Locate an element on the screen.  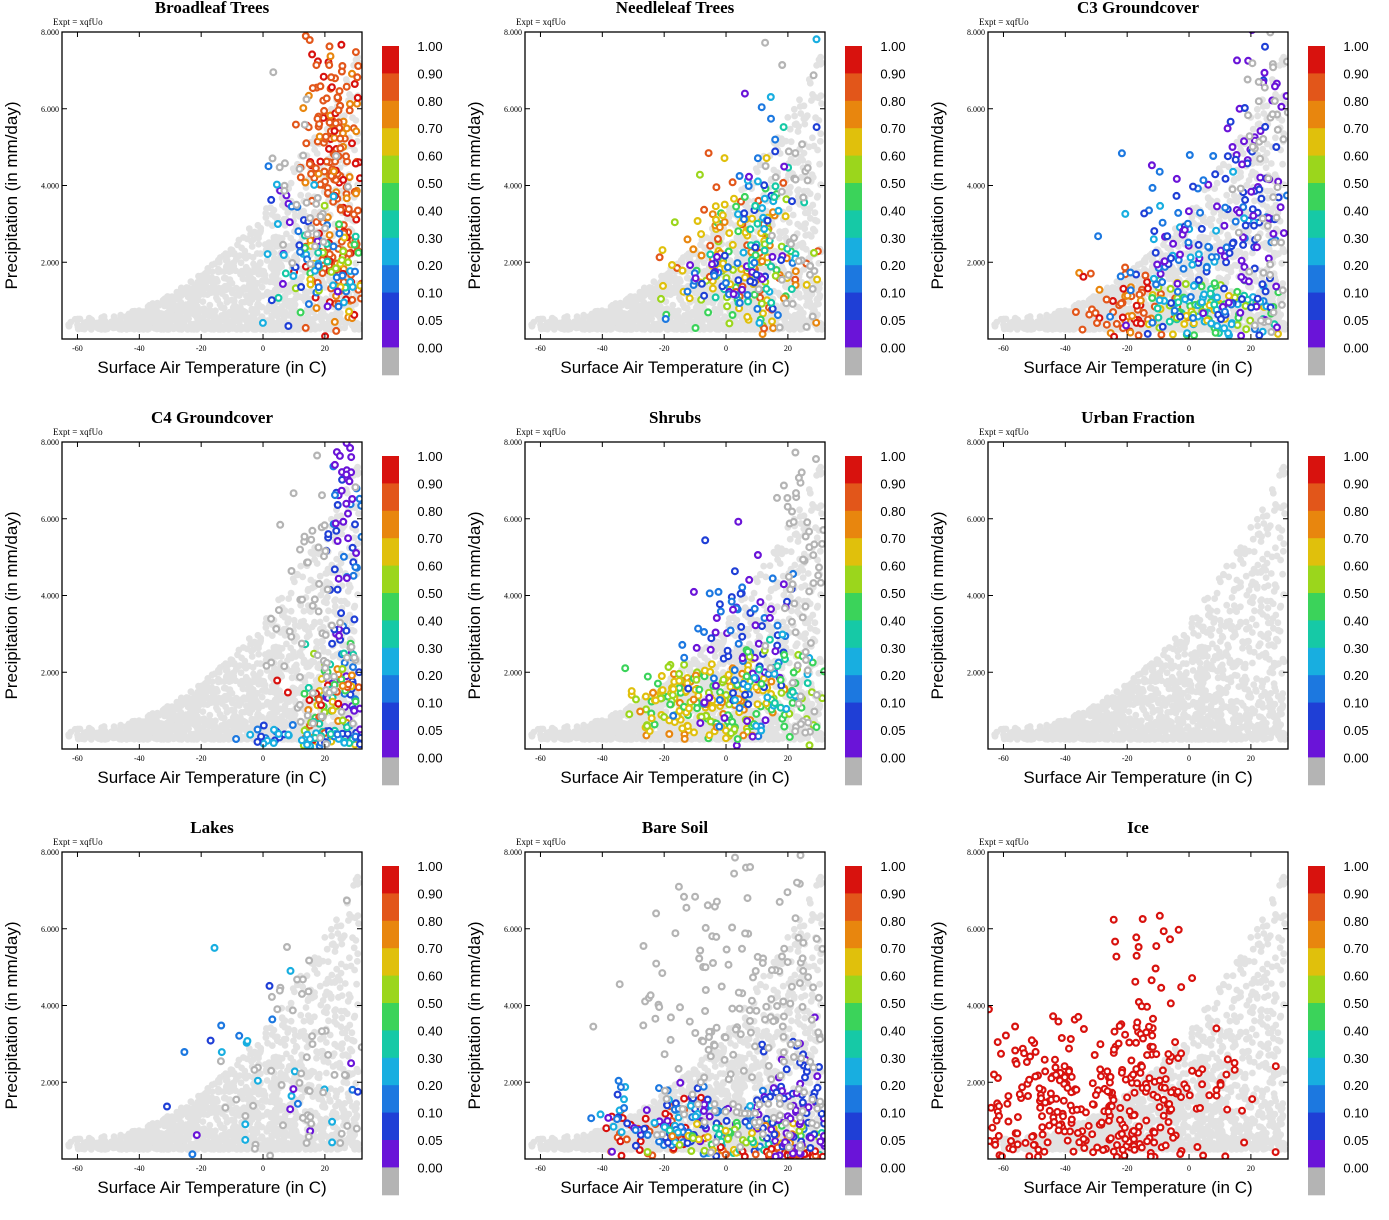
colorbar-label: 0.80 is located at coordinates (892, 101).